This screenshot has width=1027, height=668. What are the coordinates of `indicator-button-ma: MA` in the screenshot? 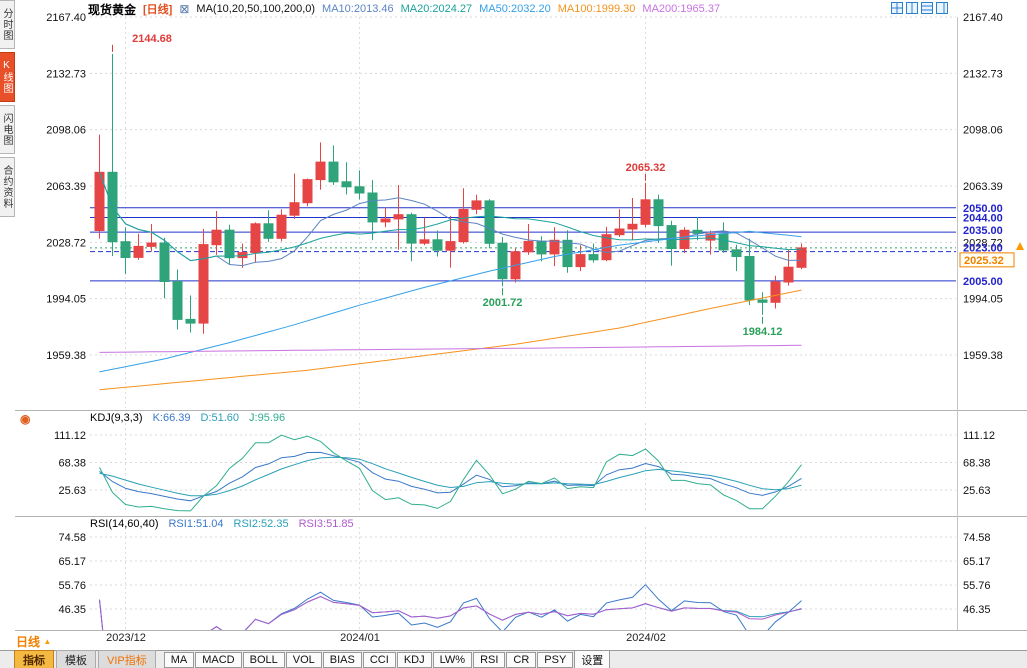 It's located at (179, 659).